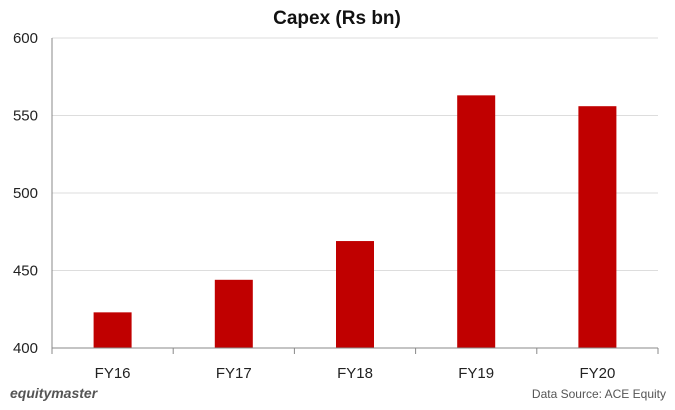  Describe the element at coordinates (233, 313) in the screenshot. I see `bar-fy17` at that location.